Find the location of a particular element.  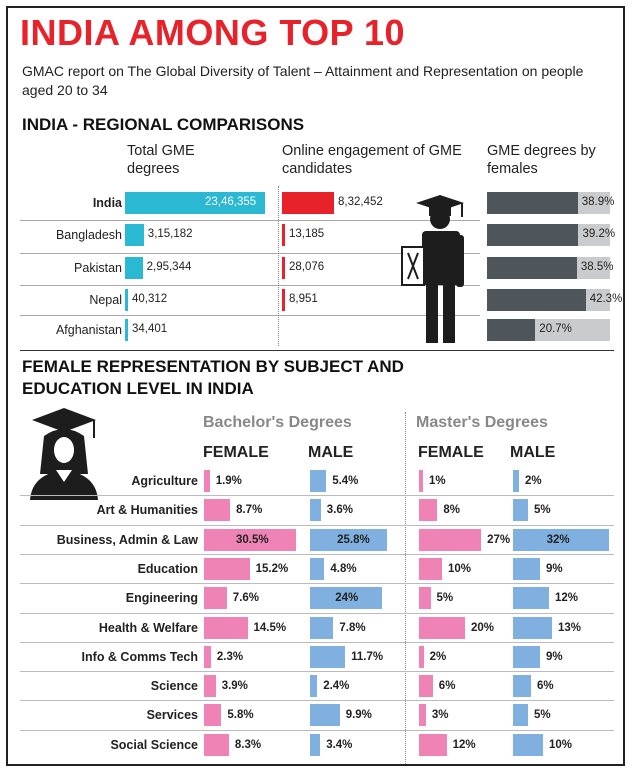

bar-masters-female-art-humanities is located at coordinates (428, 510).